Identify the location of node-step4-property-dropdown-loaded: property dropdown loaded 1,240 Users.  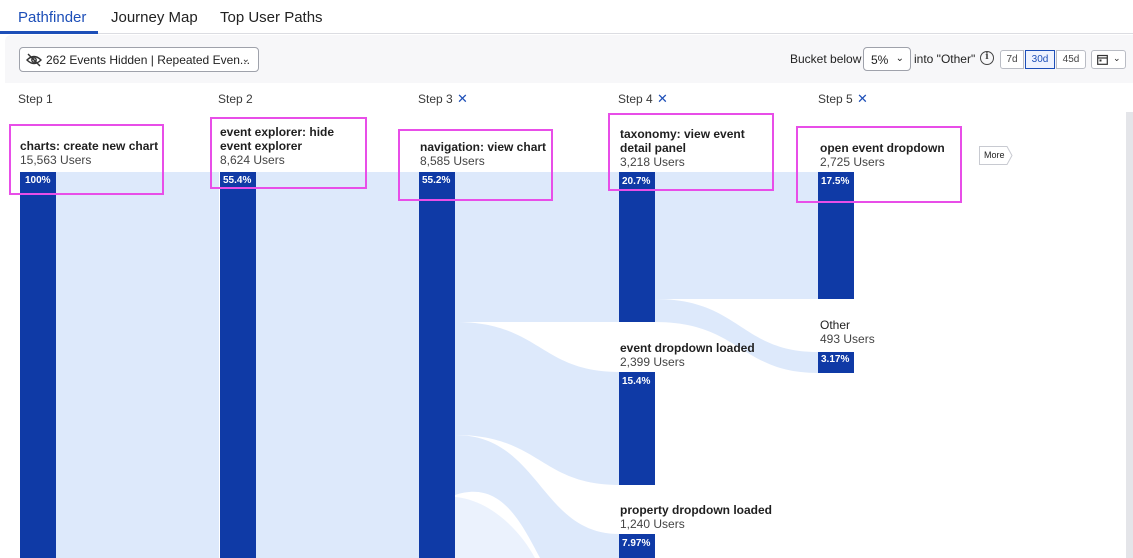
(705, 517).